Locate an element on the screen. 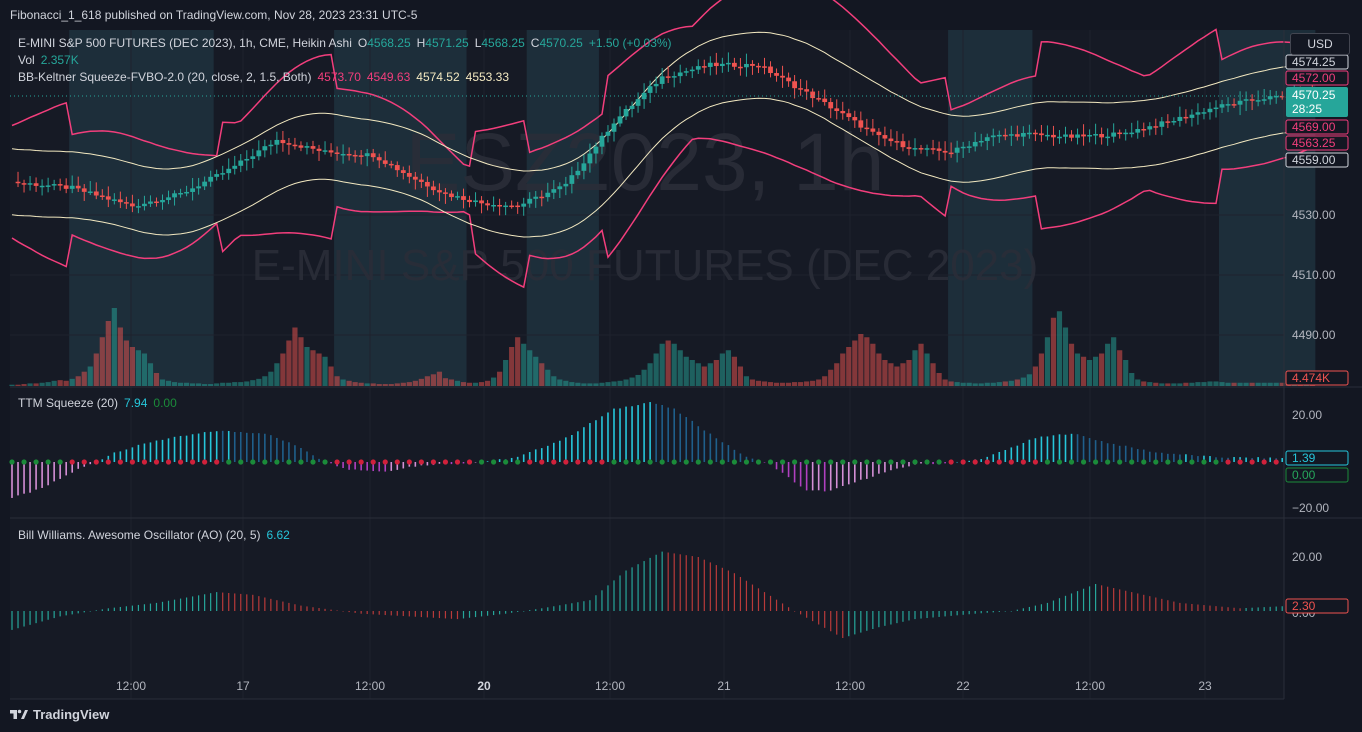 This screenshot has height=732, width=1362. ao-tick-label: 20.00 is located at coordinates (1307, 557).